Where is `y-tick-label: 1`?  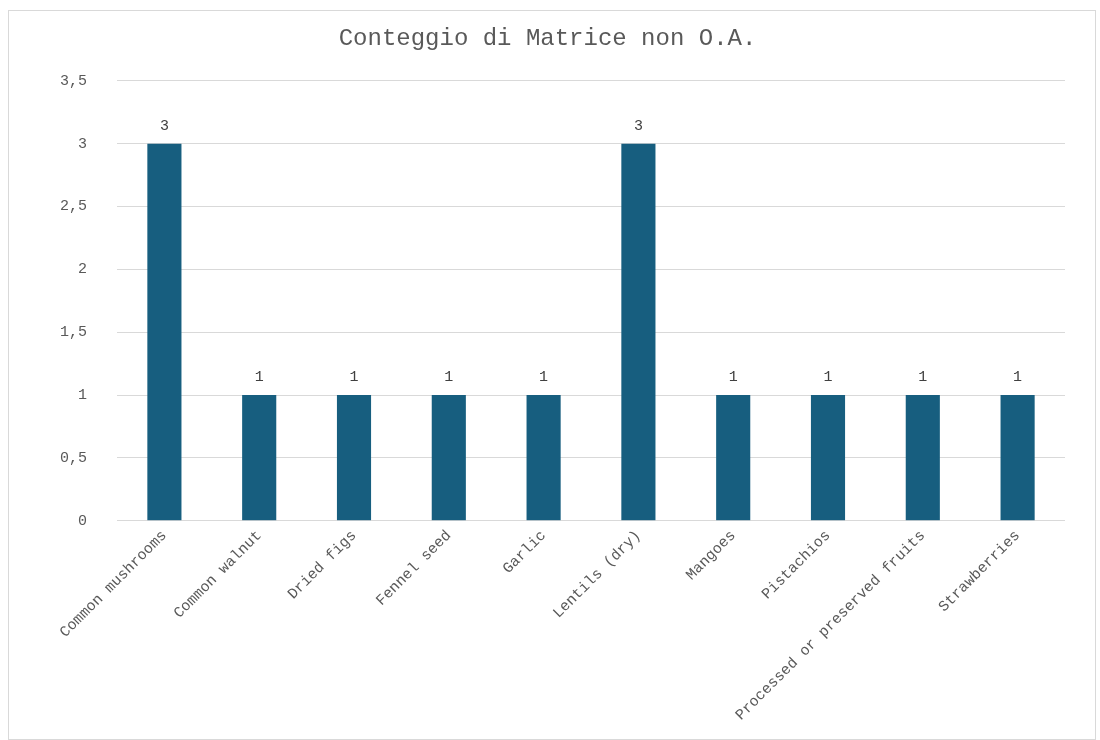 y-tick-label: 1 is located at coordinates (82, 395).